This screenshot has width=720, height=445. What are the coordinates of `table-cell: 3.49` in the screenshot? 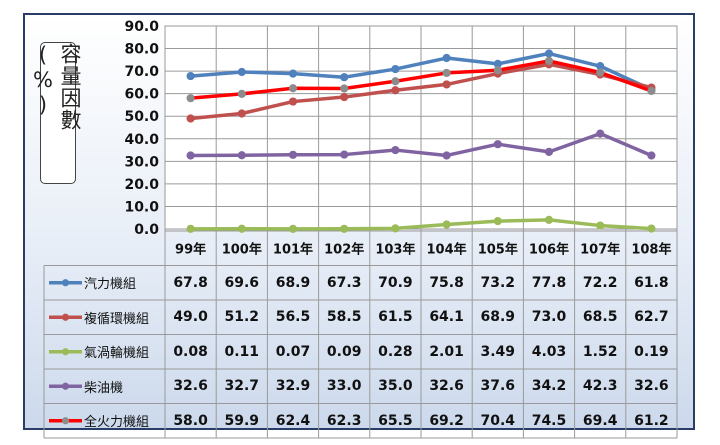 It's located at (498, 351).